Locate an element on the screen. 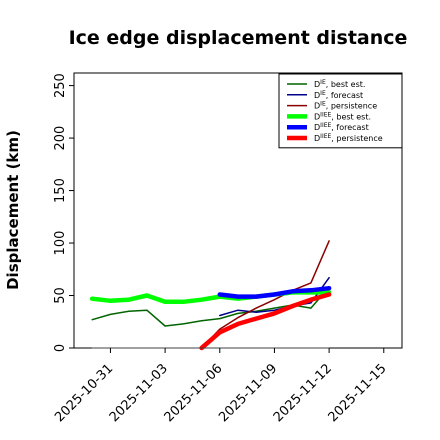  series-line-d-iiee-best-est is located at coordinates (210, 297).